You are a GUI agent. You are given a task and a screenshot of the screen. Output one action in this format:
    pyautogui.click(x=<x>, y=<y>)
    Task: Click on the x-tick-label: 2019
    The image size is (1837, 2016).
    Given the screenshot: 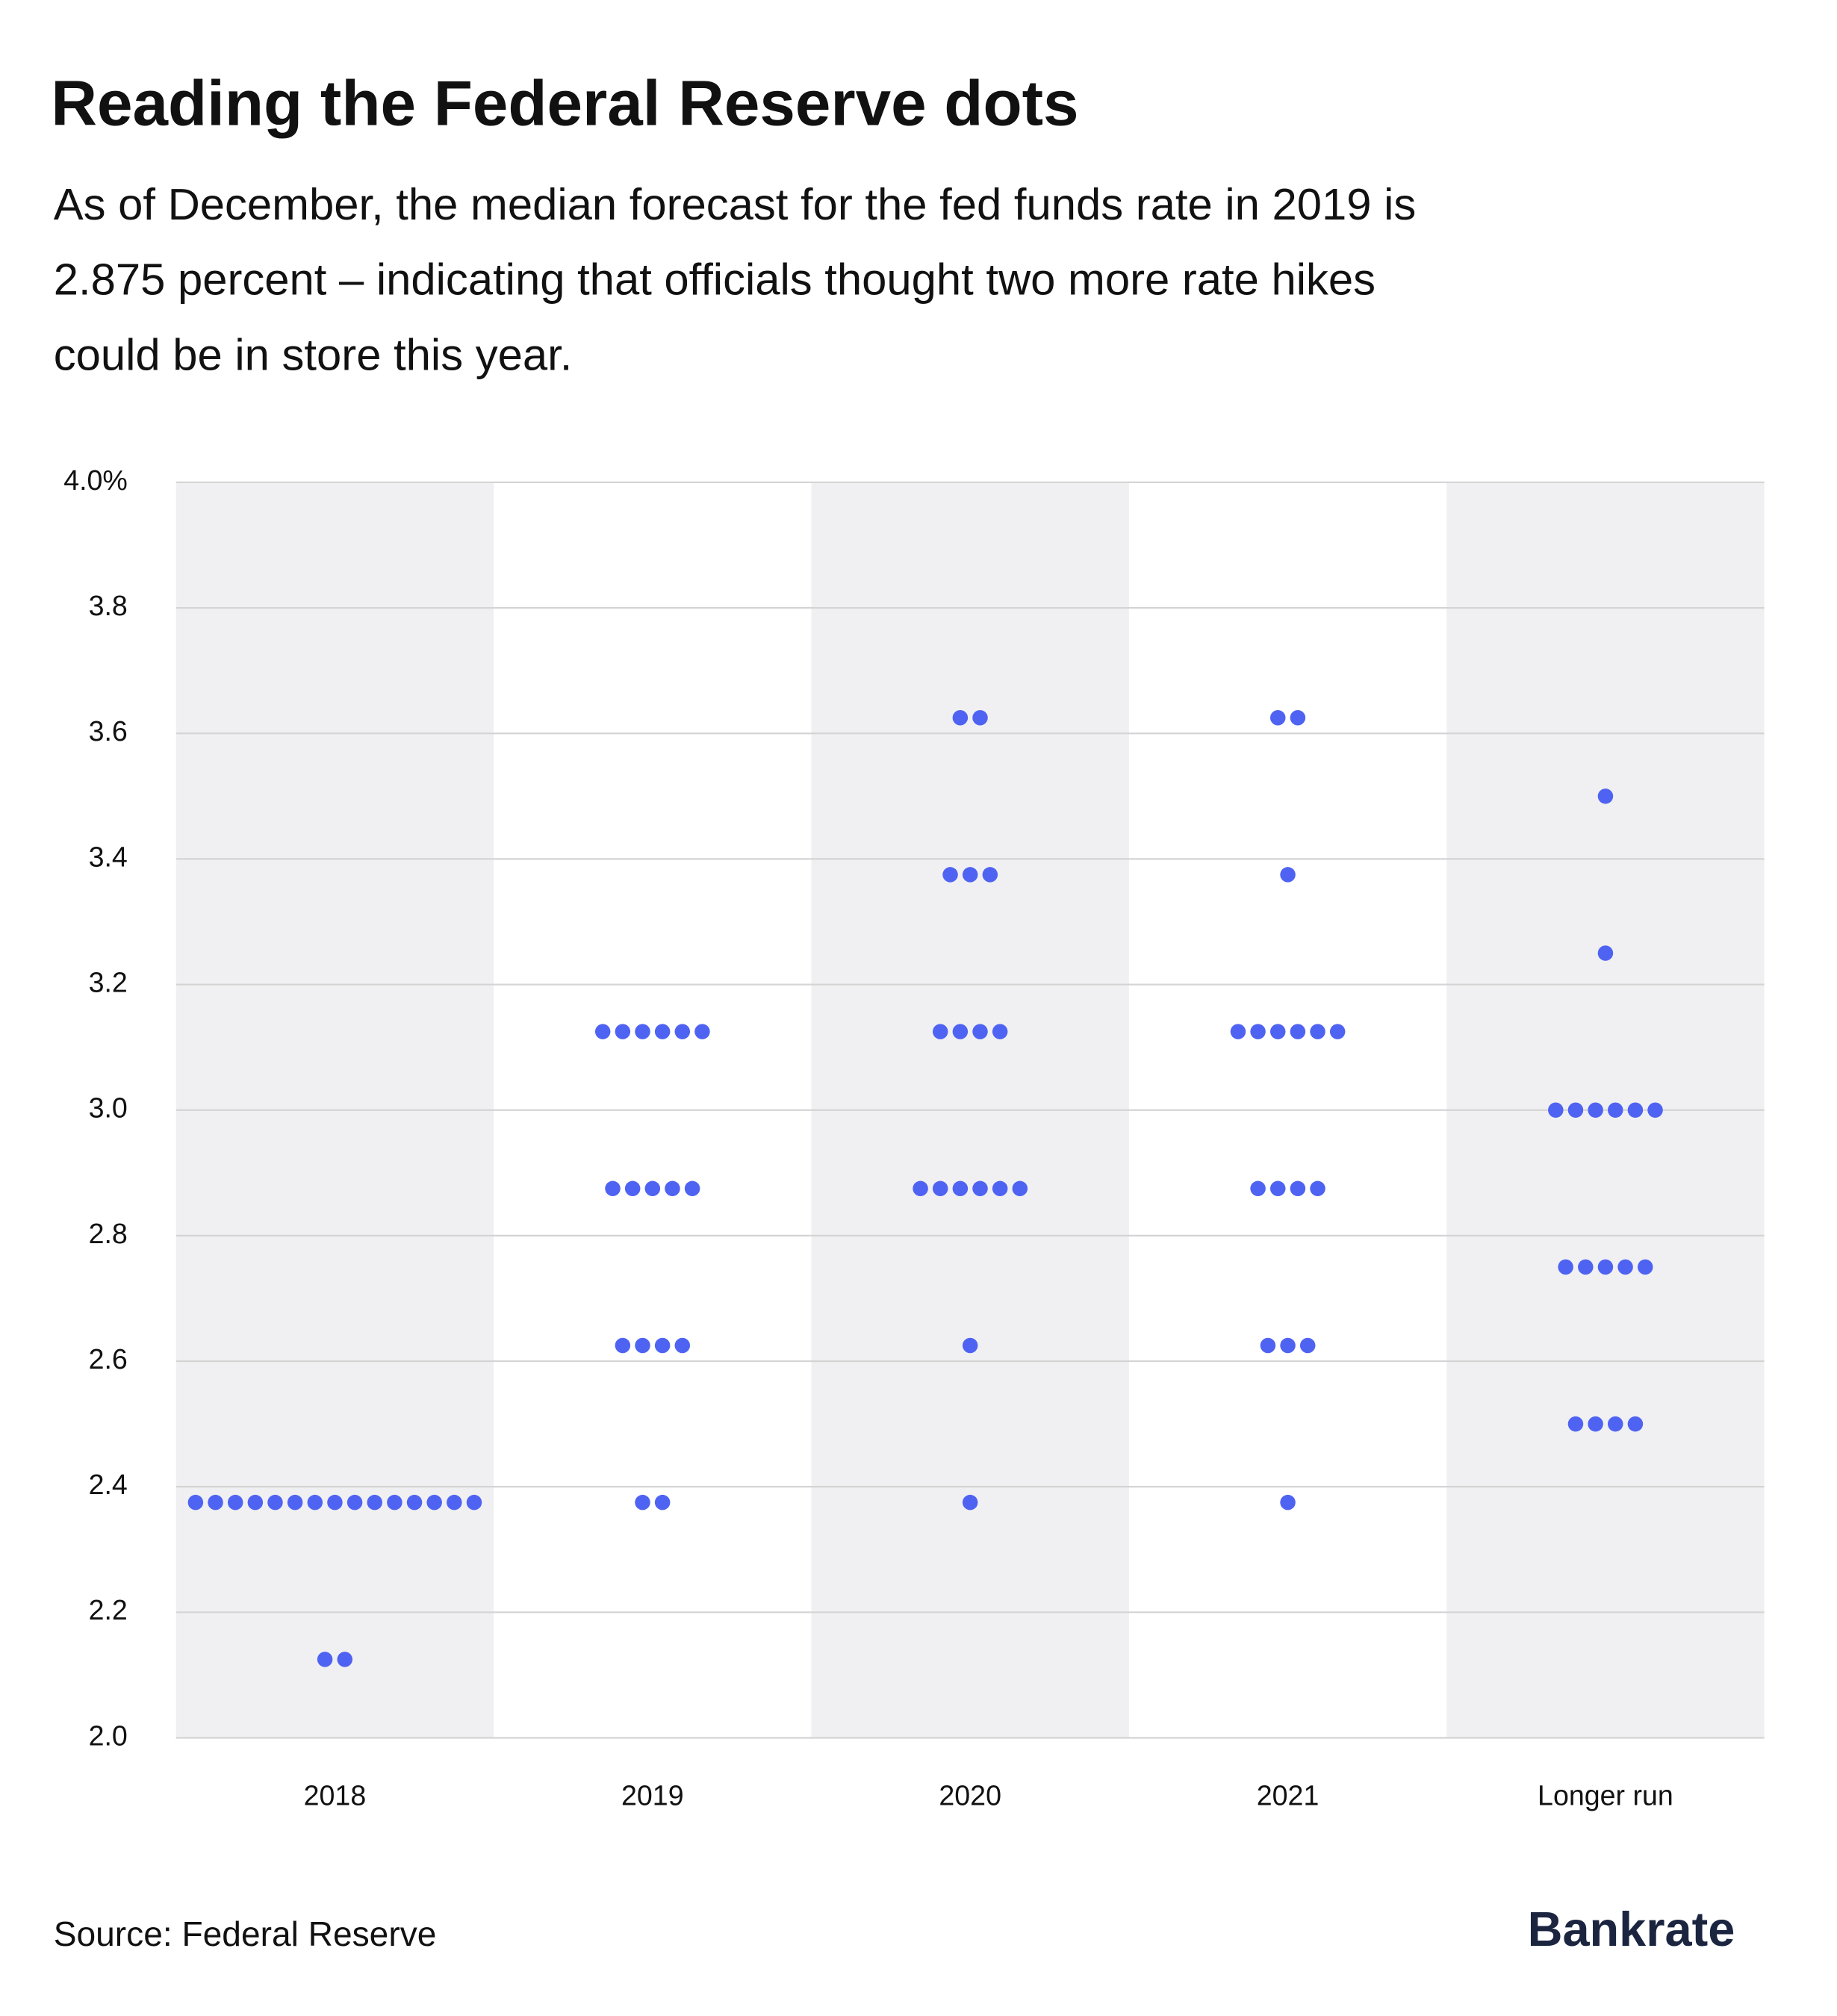 What is the action you would take?
    pyautogui.click(x=652, y=1795)
    